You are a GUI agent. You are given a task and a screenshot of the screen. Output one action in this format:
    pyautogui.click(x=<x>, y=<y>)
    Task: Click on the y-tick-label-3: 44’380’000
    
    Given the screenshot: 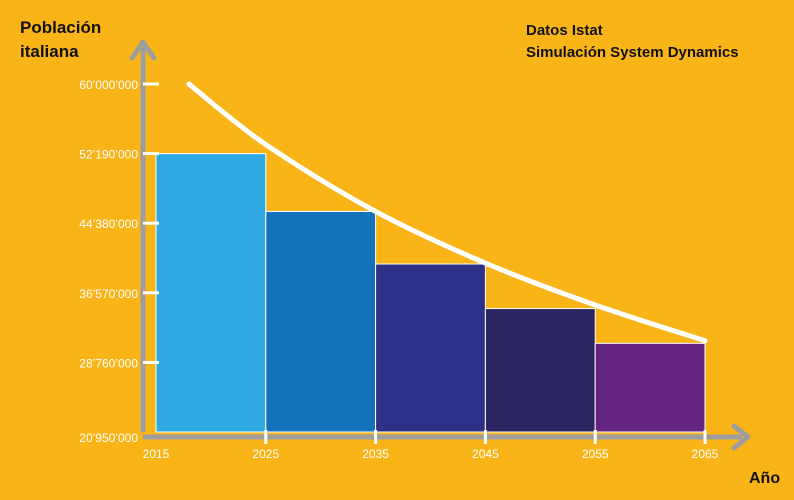 What is the action you would take?
    pyautogui.click(x=108, y=224)
    